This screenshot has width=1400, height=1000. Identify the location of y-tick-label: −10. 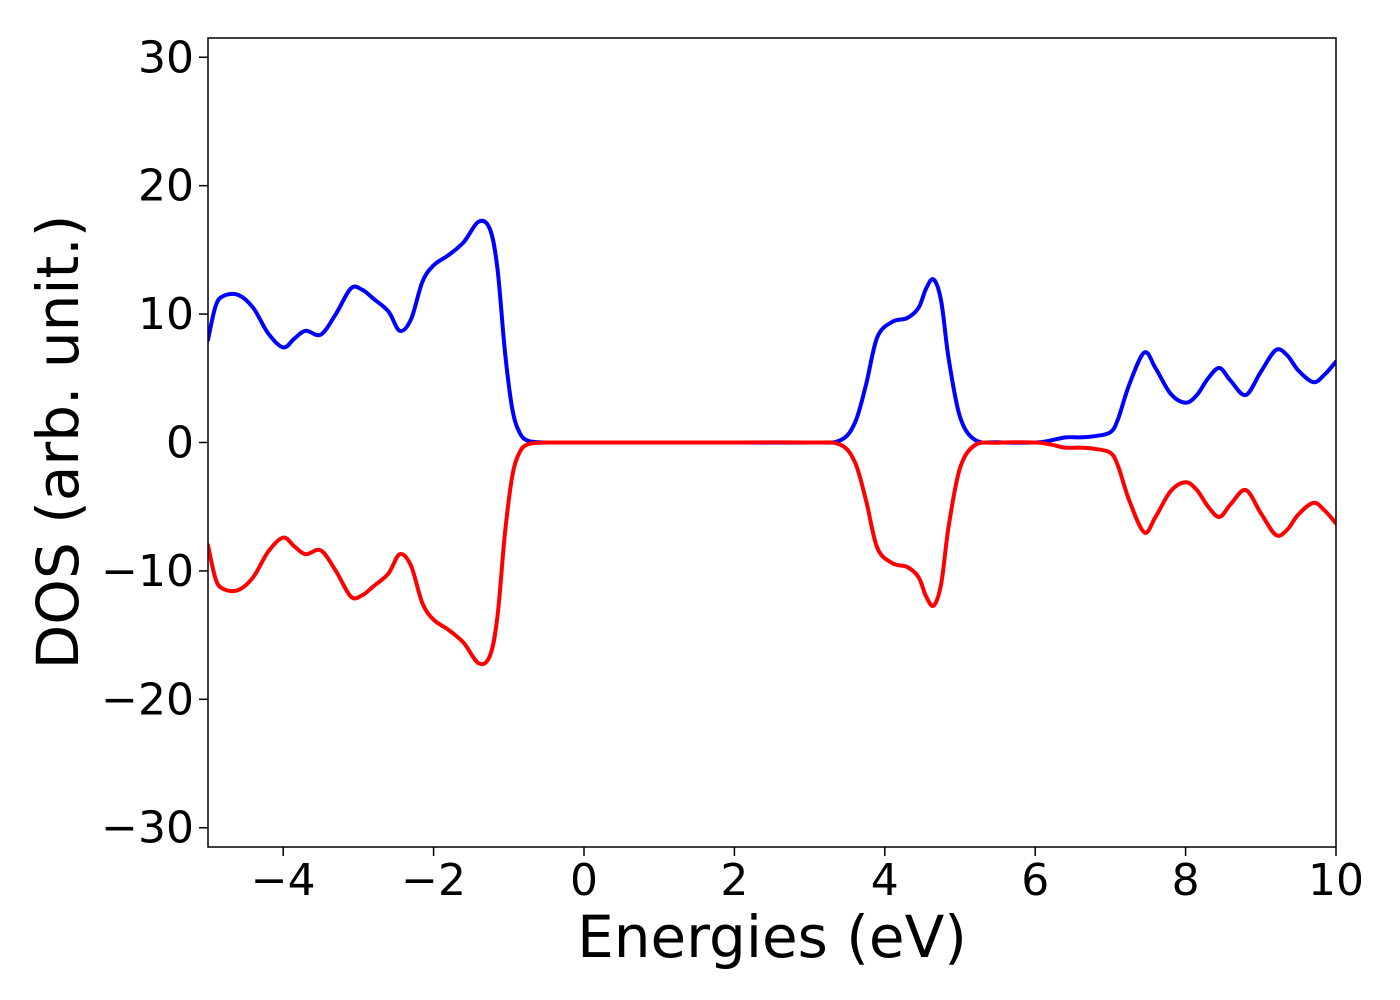
(147, 571).